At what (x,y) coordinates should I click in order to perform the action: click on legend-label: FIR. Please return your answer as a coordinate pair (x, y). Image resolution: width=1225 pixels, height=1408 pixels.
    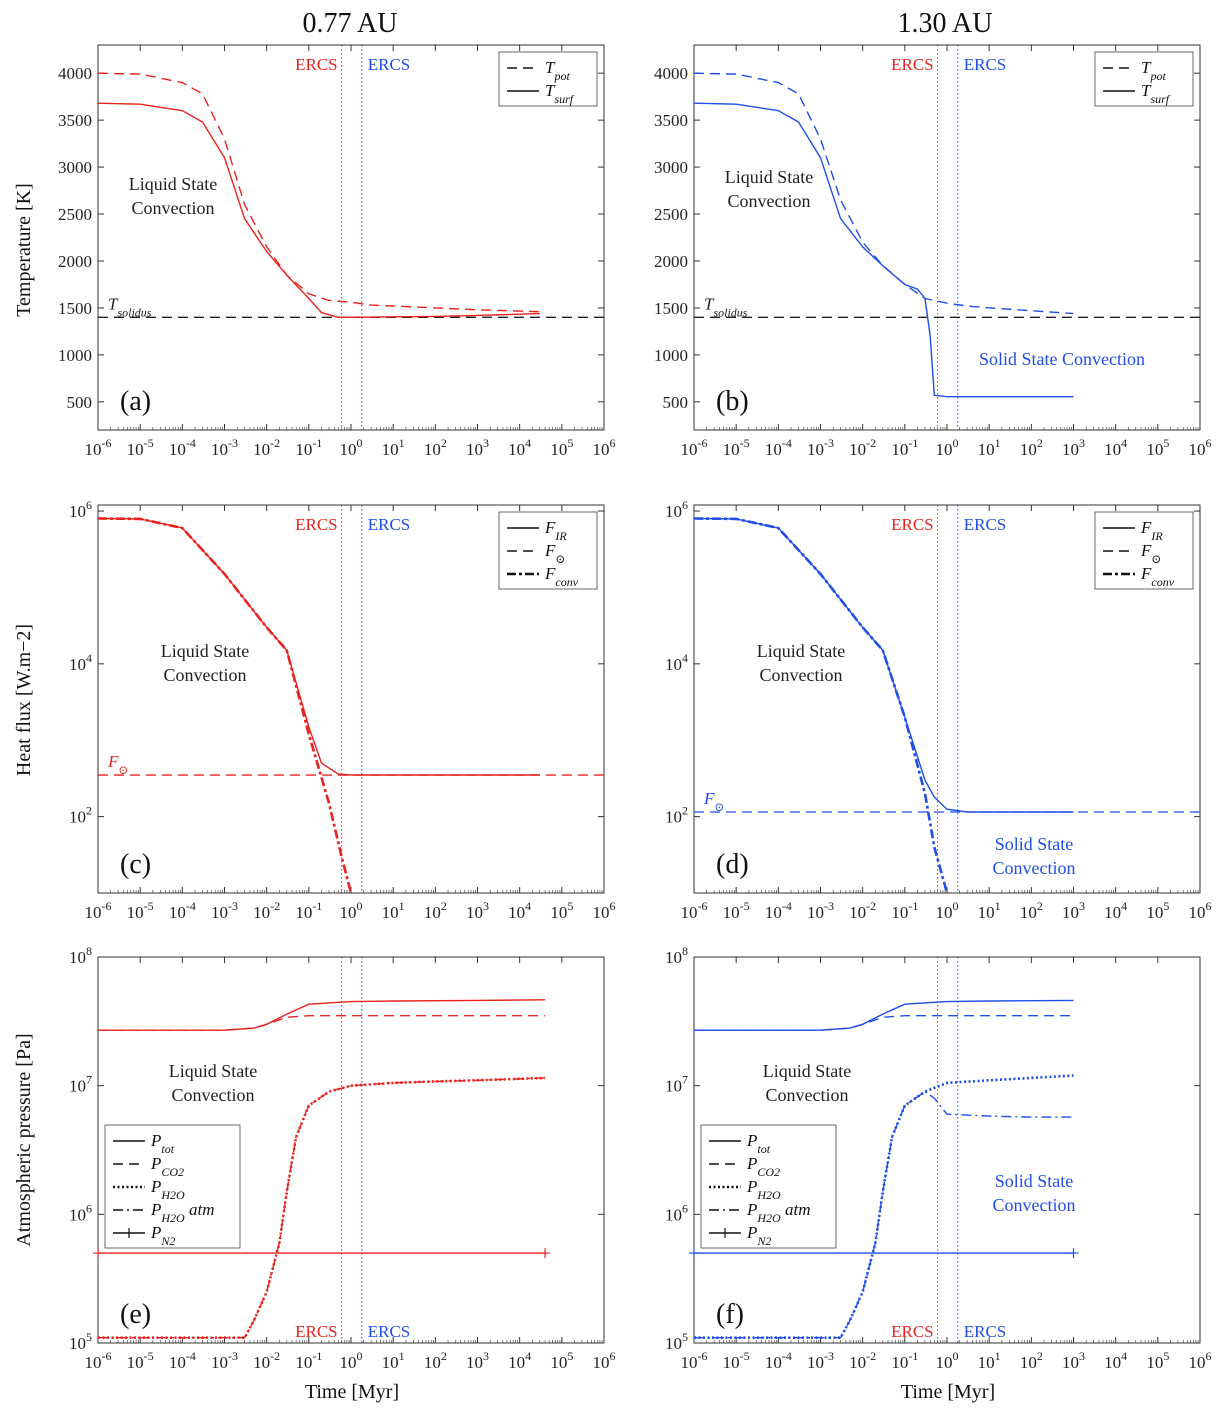
    Looking at the image, I should click on (555, 530).